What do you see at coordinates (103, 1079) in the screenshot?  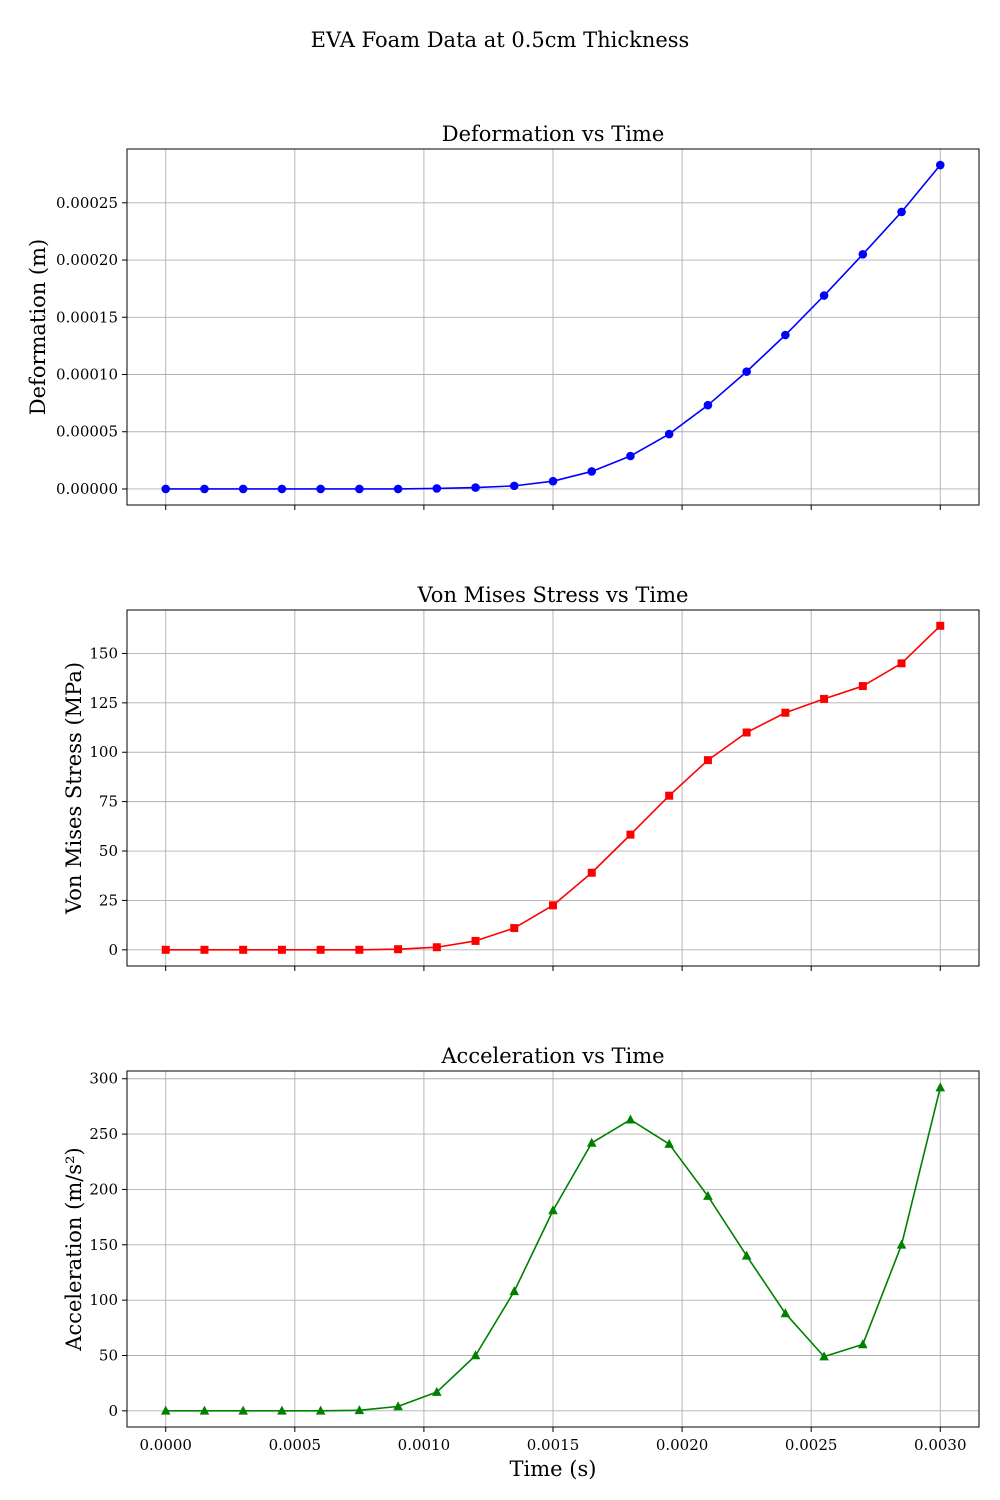 I see `acceleration-y-tick-label: 300` at bounding box center [103, 1079].